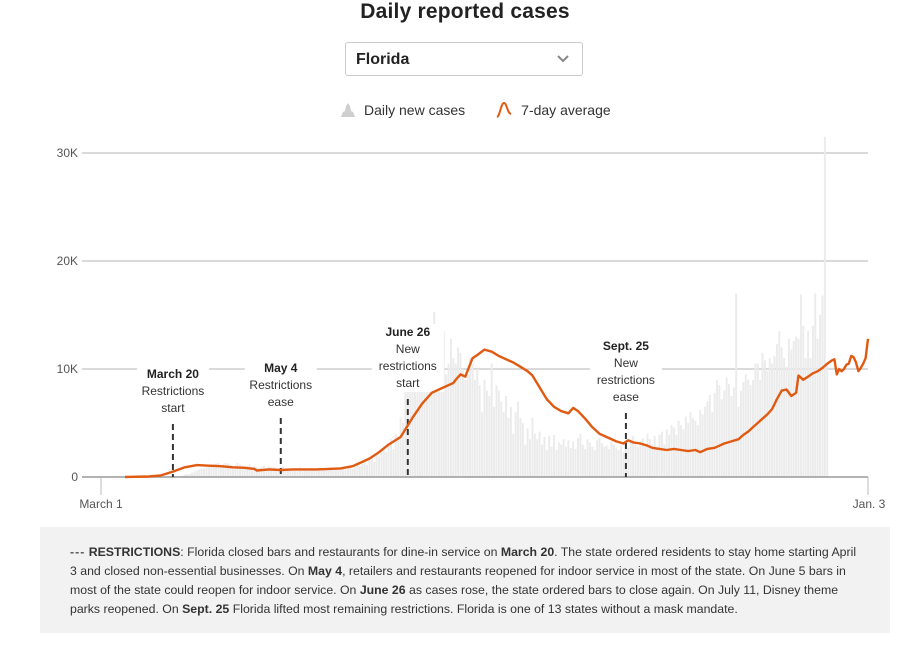 The width and height of the screenshot is (903, 651). What do you see at coordinates (280, 385) in the screenshot?
I see `annotation-background` at bounding box center [280, 385].